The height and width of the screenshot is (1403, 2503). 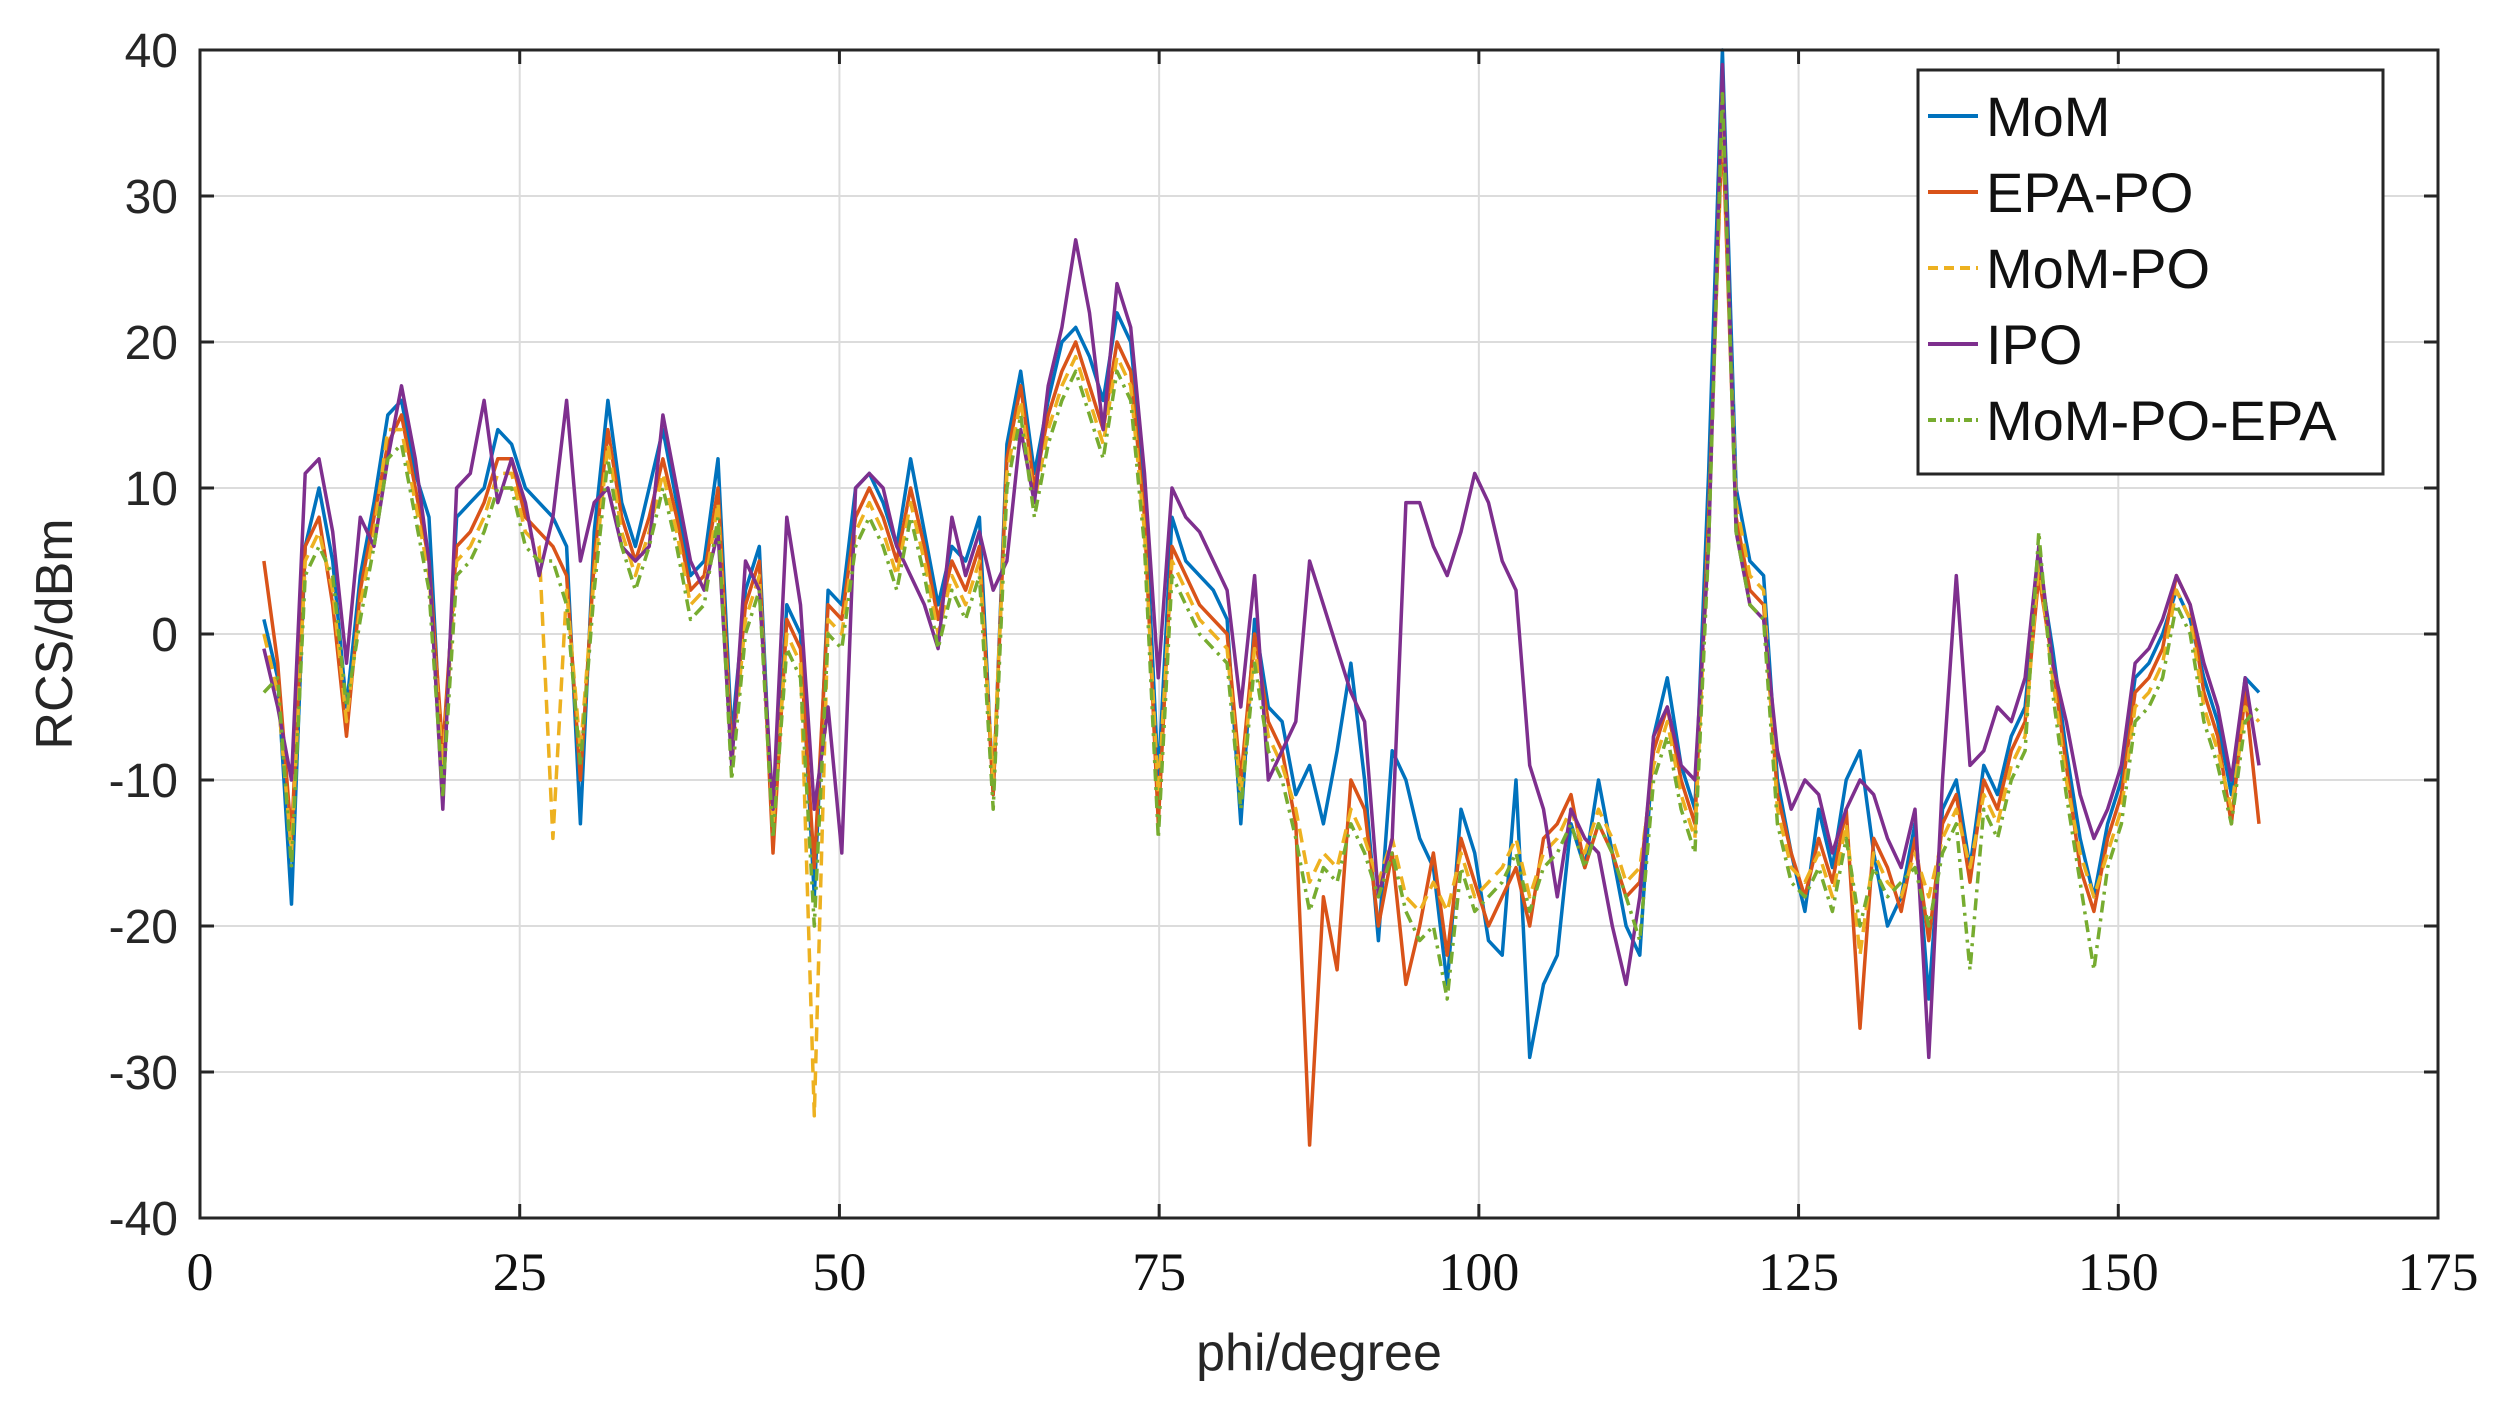 I want to click on legend-box, so click(x=2150, y=272).